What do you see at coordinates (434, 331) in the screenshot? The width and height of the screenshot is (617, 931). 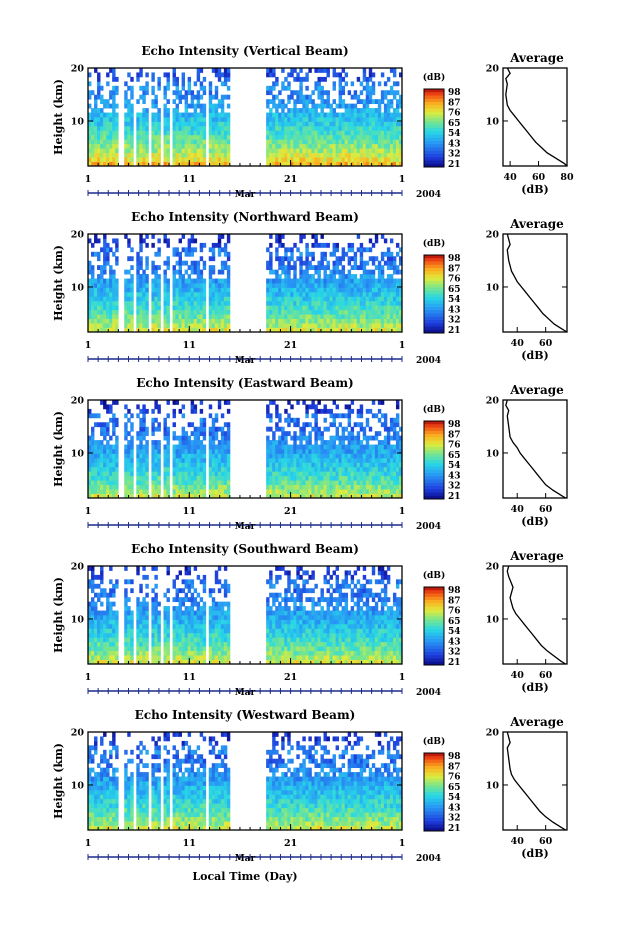 I see `colorbar-swatch` at bounding box center [434, 331].